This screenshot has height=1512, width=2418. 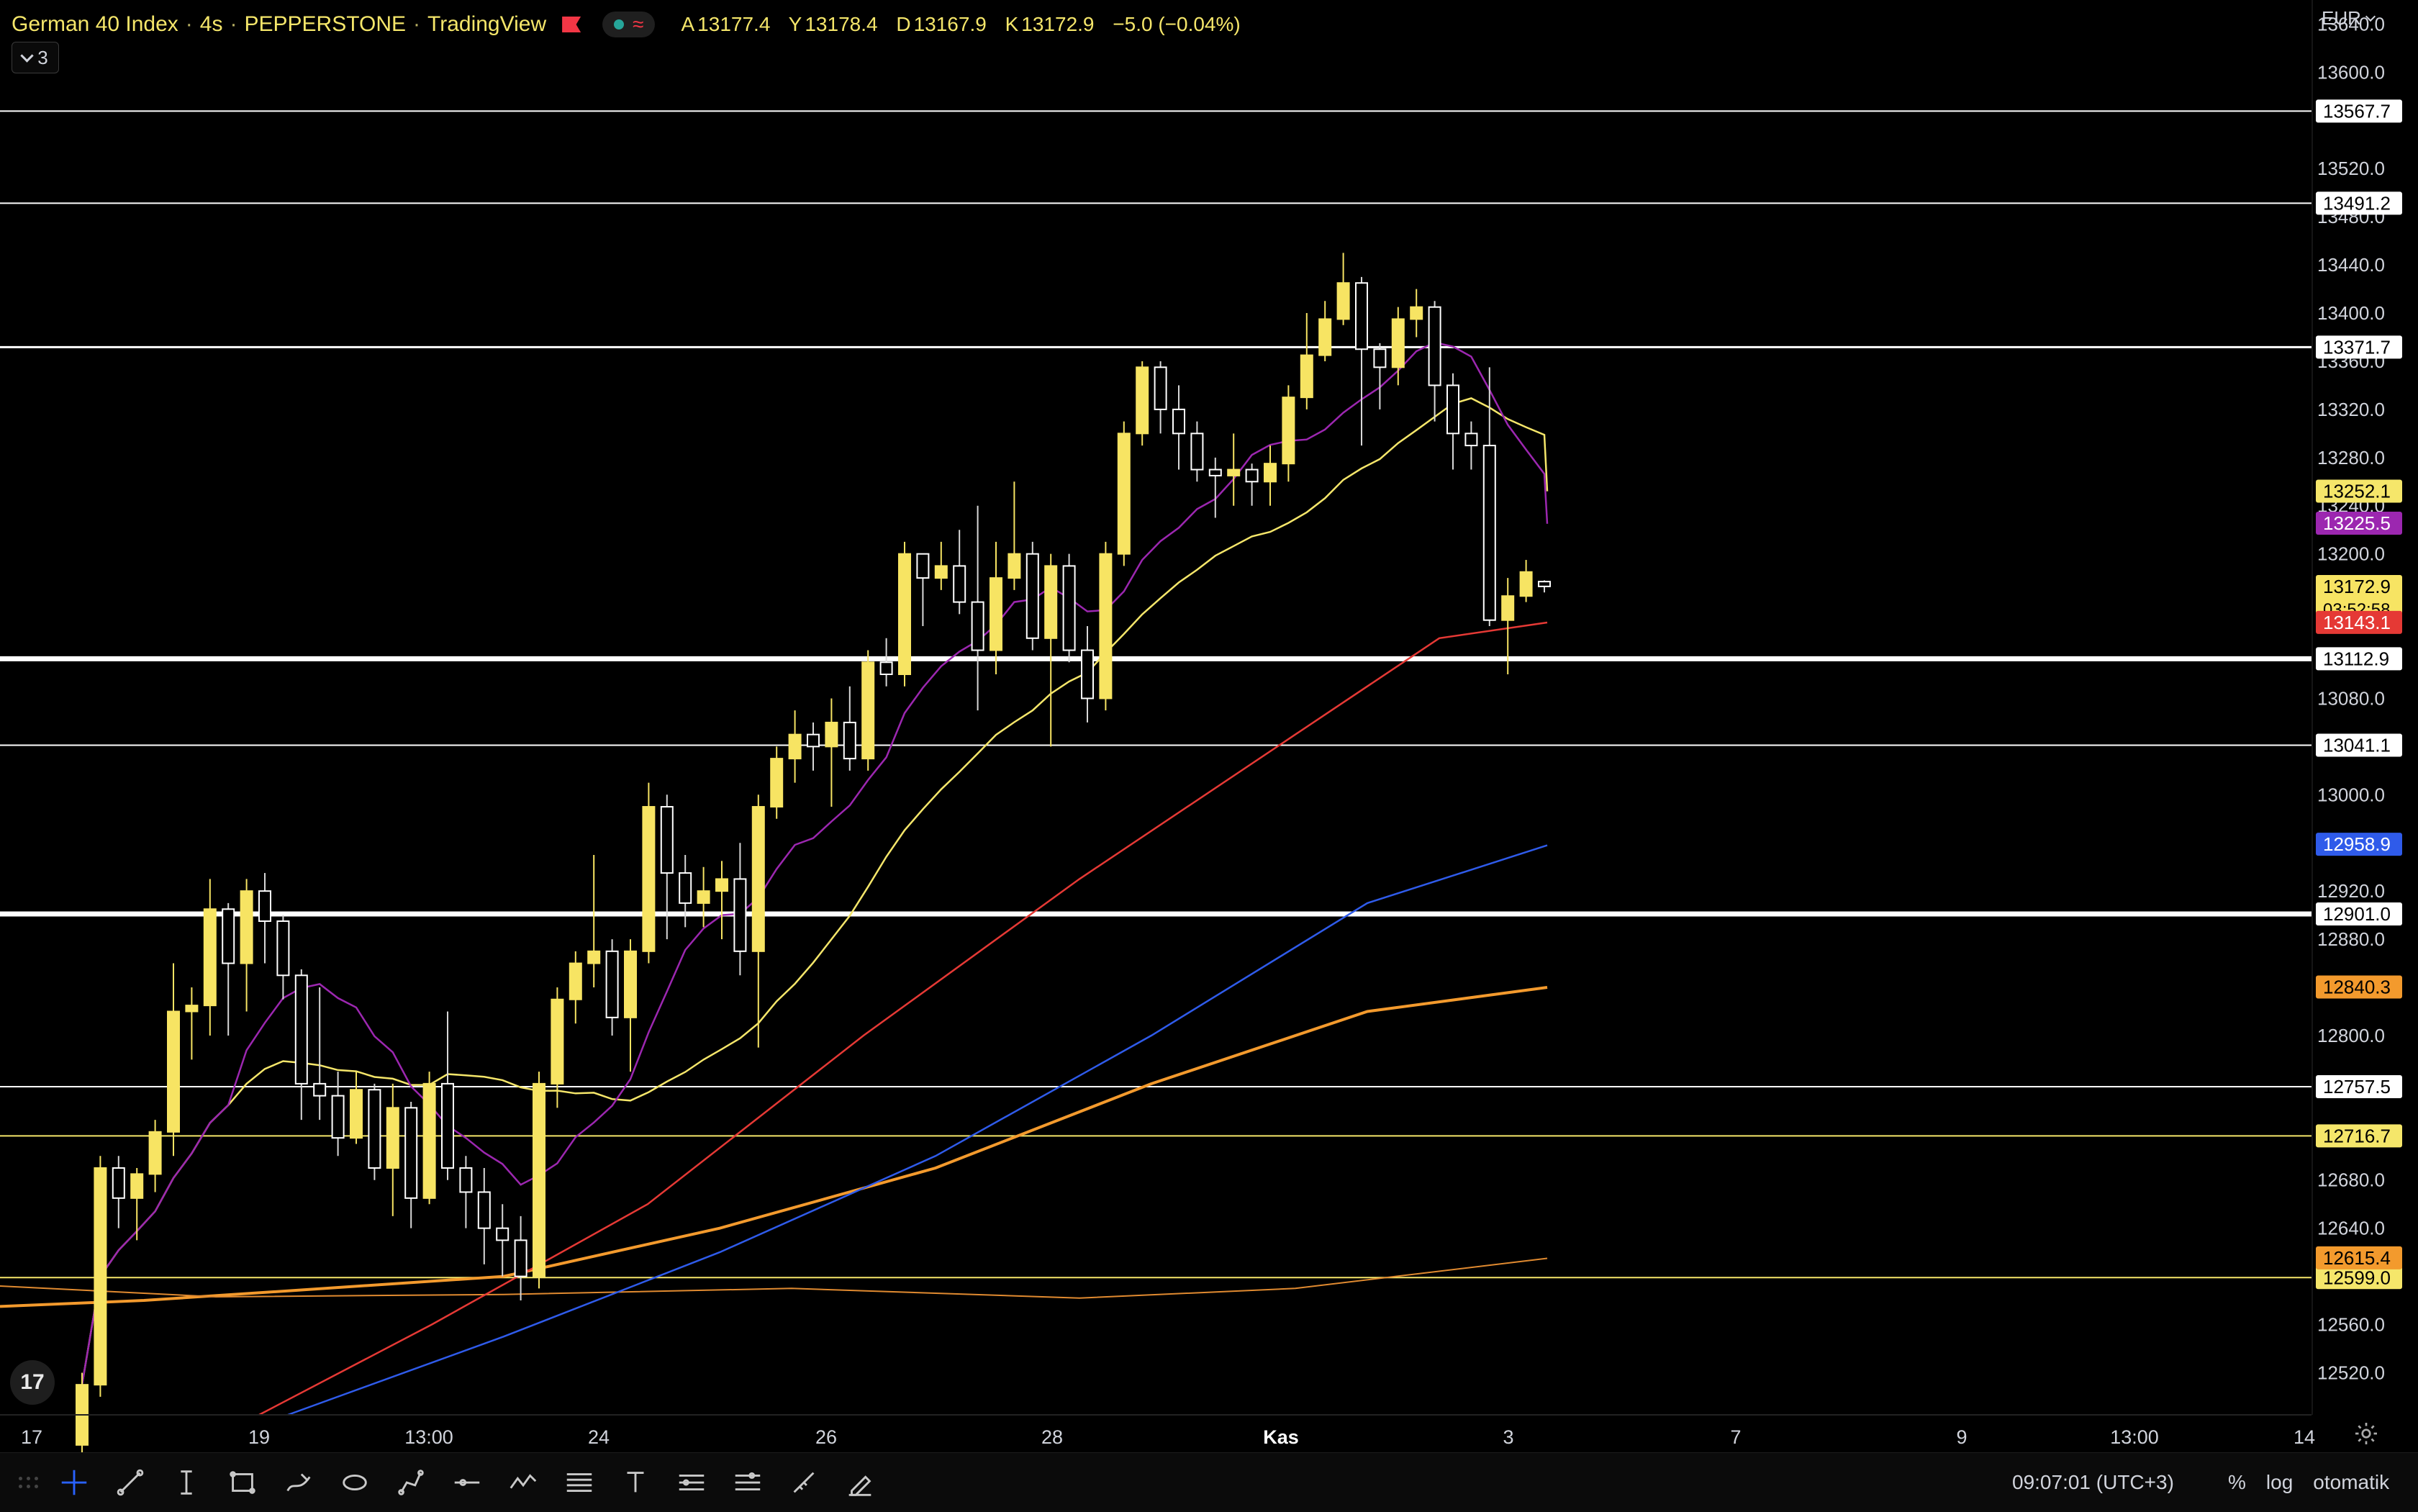 I want to click on rectangle-tool, so click(x=242, y=1483).